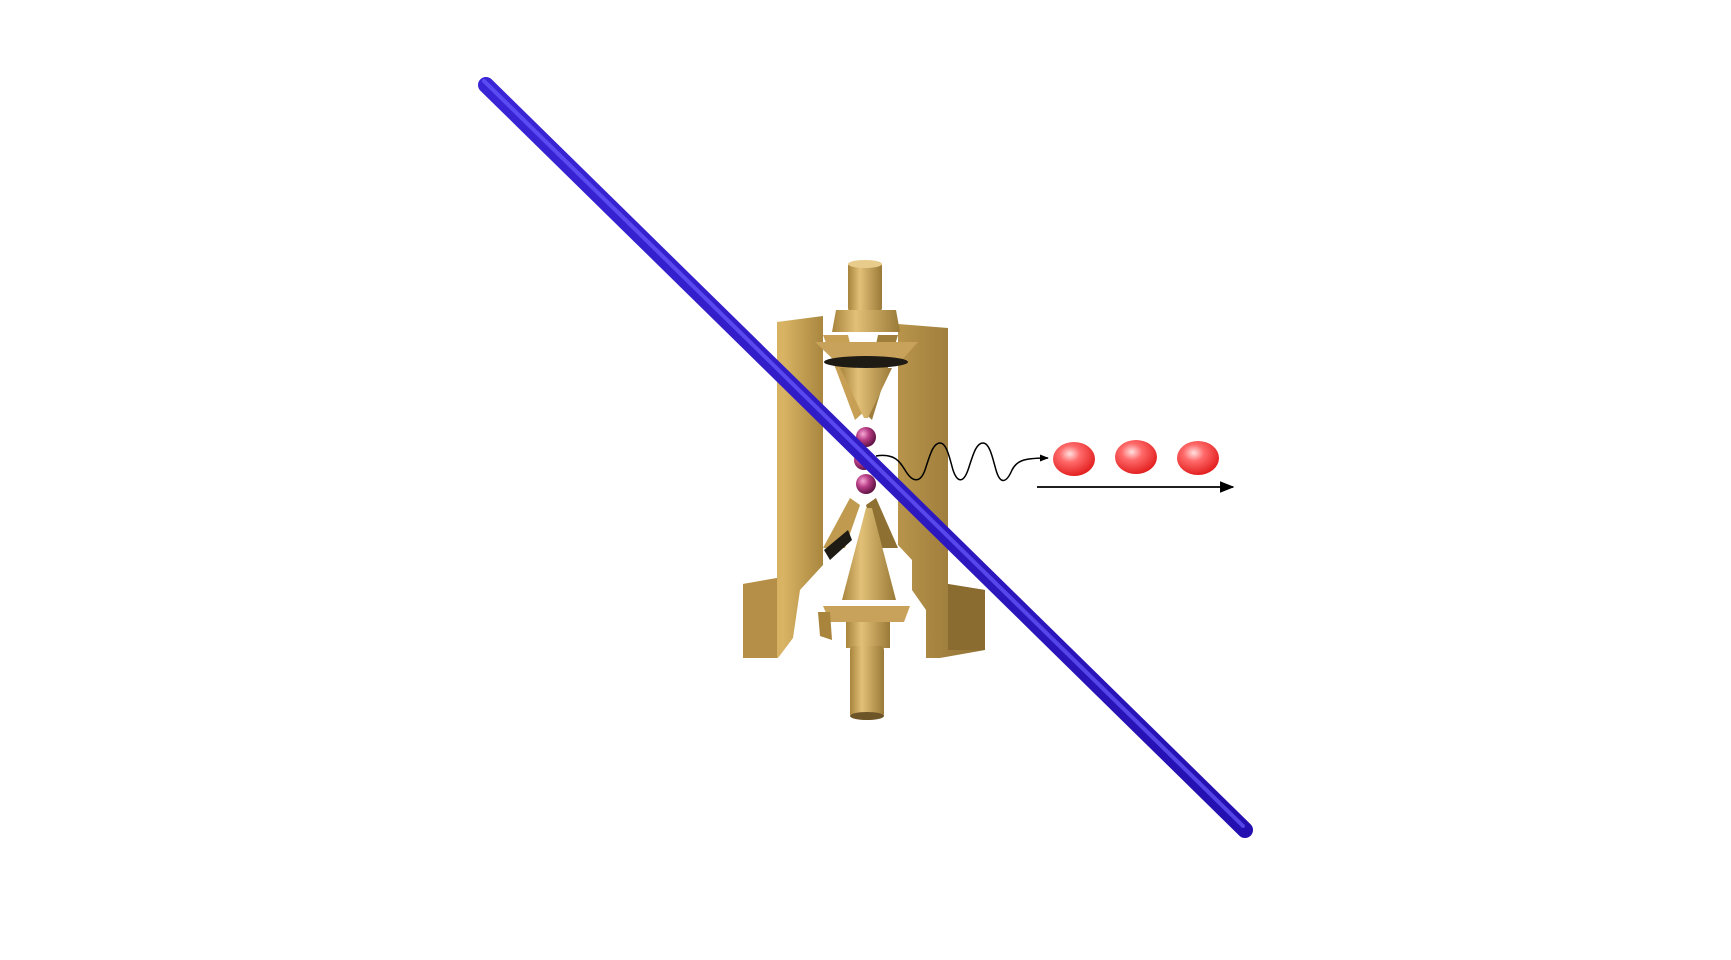 The height and width of the screenshot is (960, 1731). I want to click on trap-right-wall-face, so click(966, 617).